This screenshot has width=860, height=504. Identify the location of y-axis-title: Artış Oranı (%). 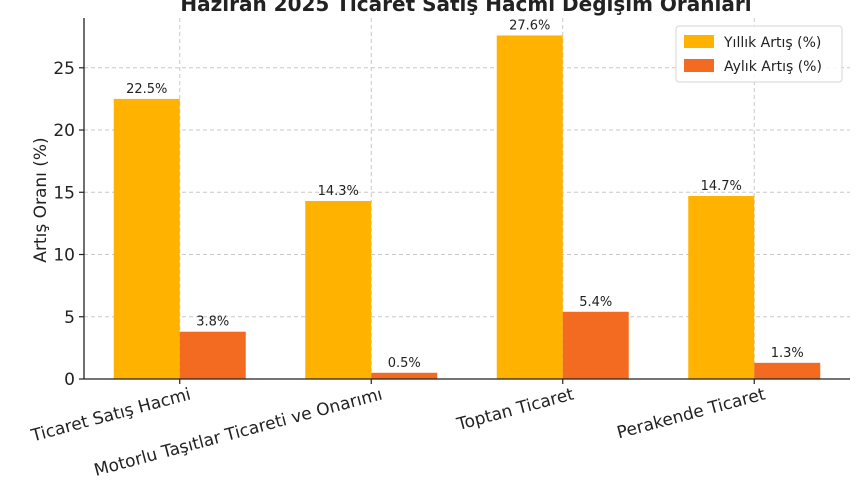
(41, 199).